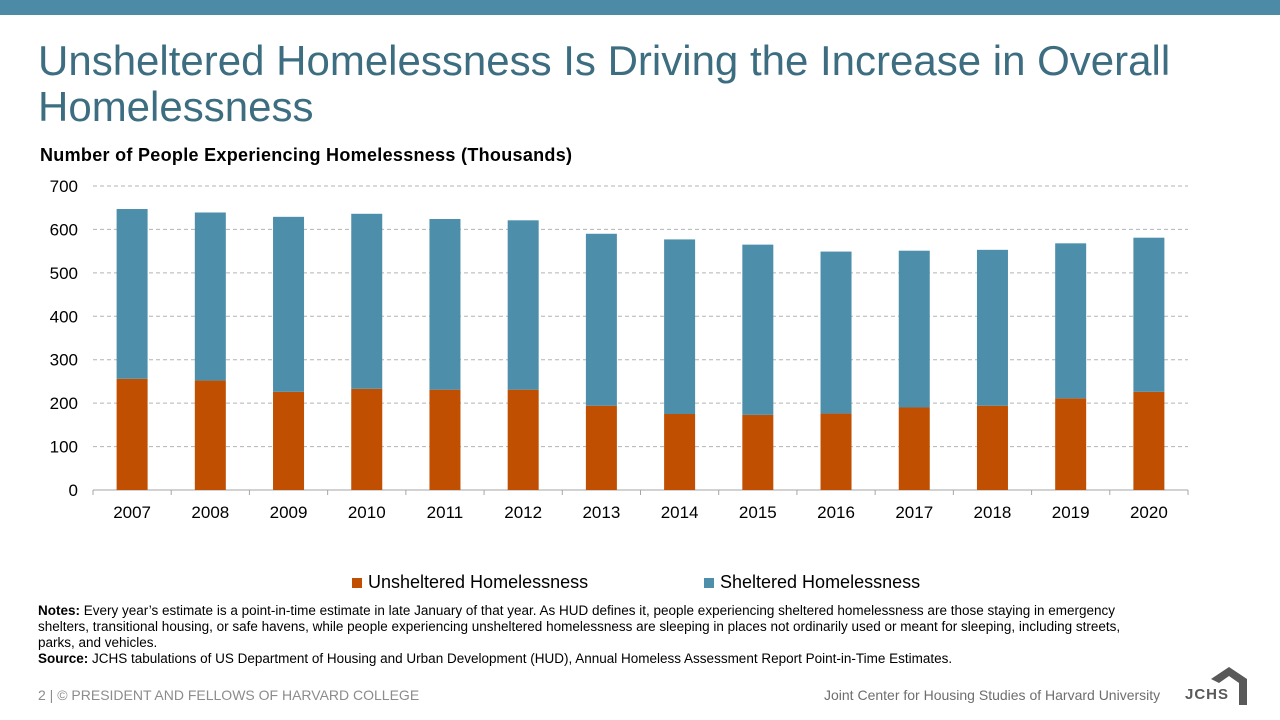 Image resolution: width=1280 pixels, height=720 pixels. What do you see at coordinates (758, 452) in the screenshot?
I see `bar-unsheltered-2015` at bounding box center [758, 452].